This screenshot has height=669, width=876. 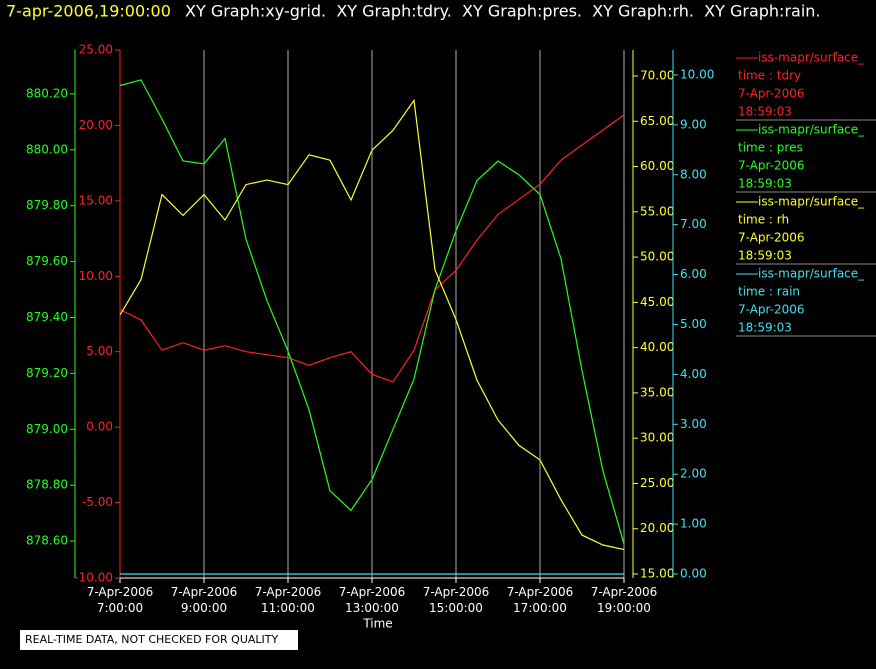 I want to click on y-tick-label: 7.00, so click(x=693, y=224).